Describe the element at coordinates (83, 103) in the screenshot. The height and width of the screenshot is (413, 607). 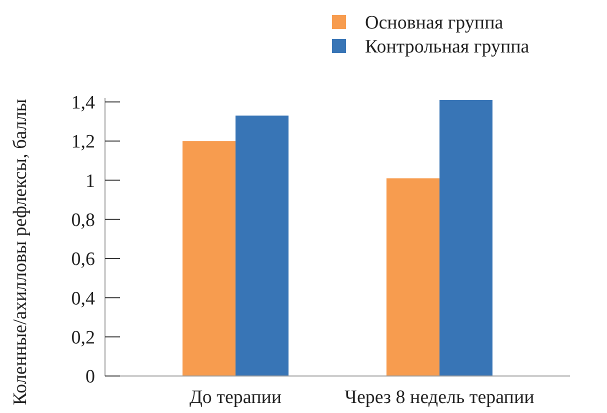
I see `y-tick-label: 1,4` at that location.